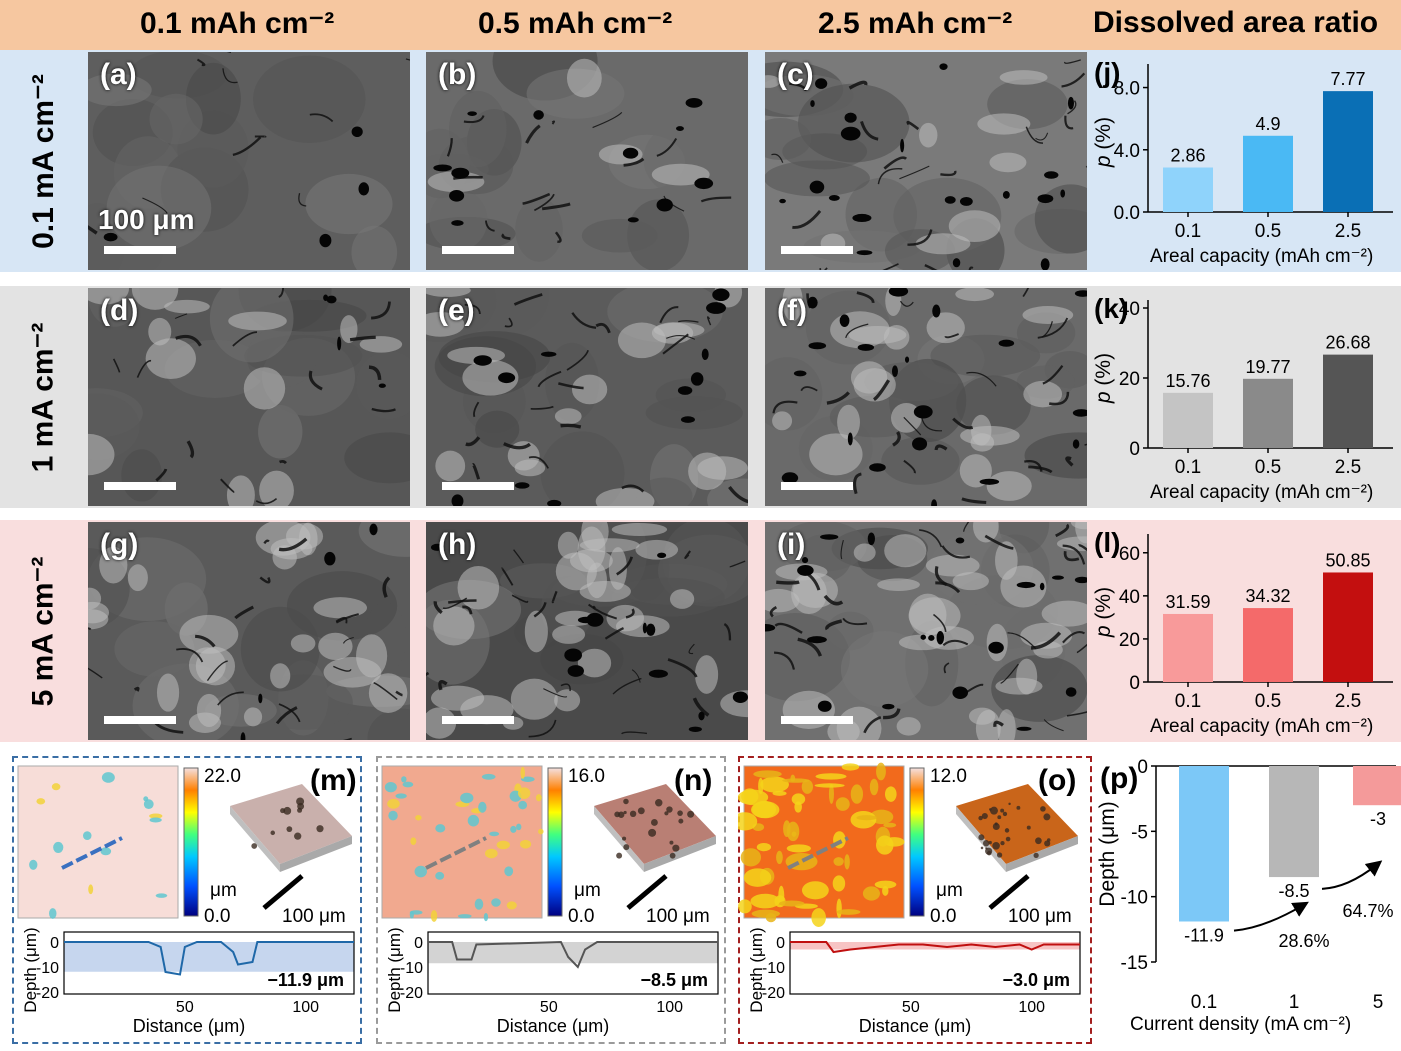 This screenshot has width=1401, height=1051. I want to click on row-label-3: 5 mA cm⁻², so click(43, 631).